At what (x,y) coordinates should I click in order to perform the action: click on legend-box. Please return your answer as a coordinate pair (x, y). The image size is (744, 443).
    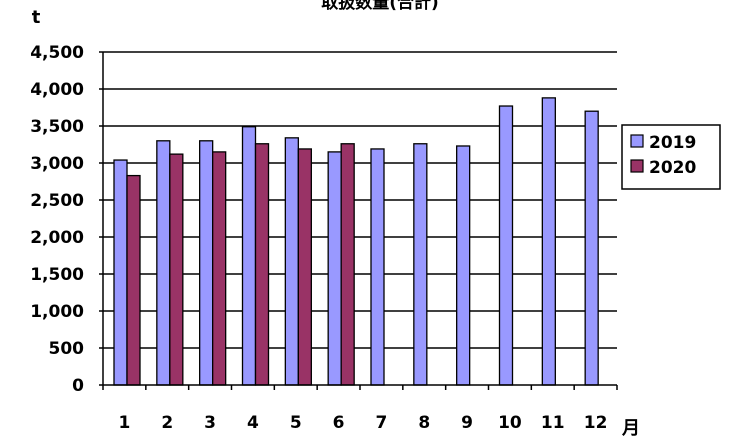
    Looking at the image, I should click on (671, 157).